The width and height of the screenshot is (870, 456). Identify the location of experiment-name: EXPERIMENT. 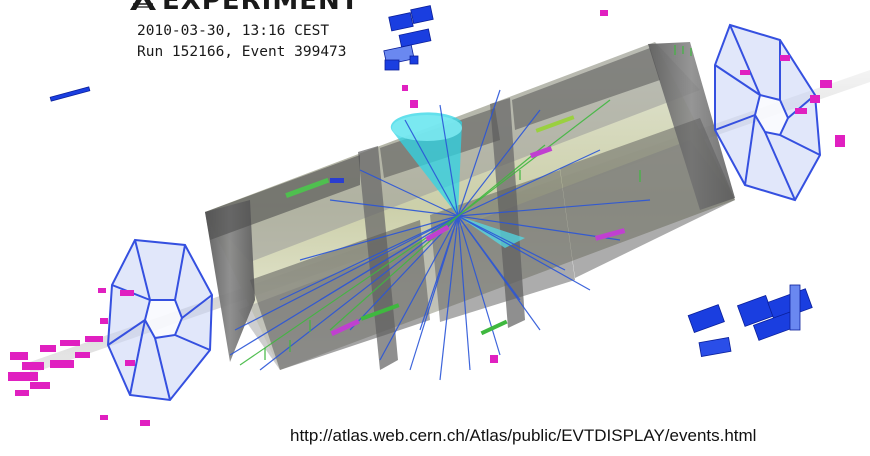
(261, 8).